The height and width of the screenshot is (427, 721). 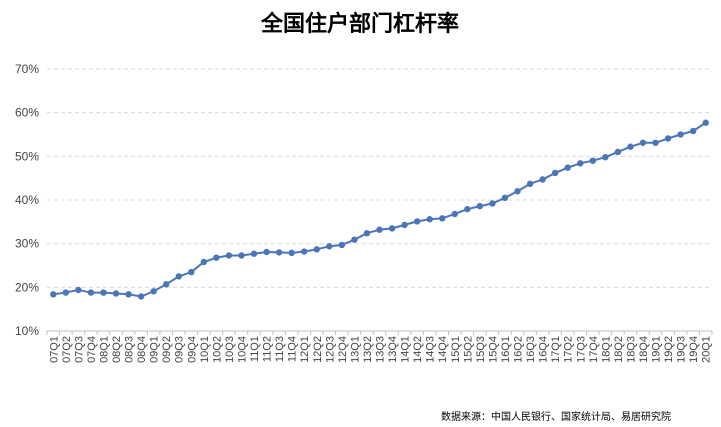 I want to click on x-tick-label: 14Q3, so click(x=431, y=349).